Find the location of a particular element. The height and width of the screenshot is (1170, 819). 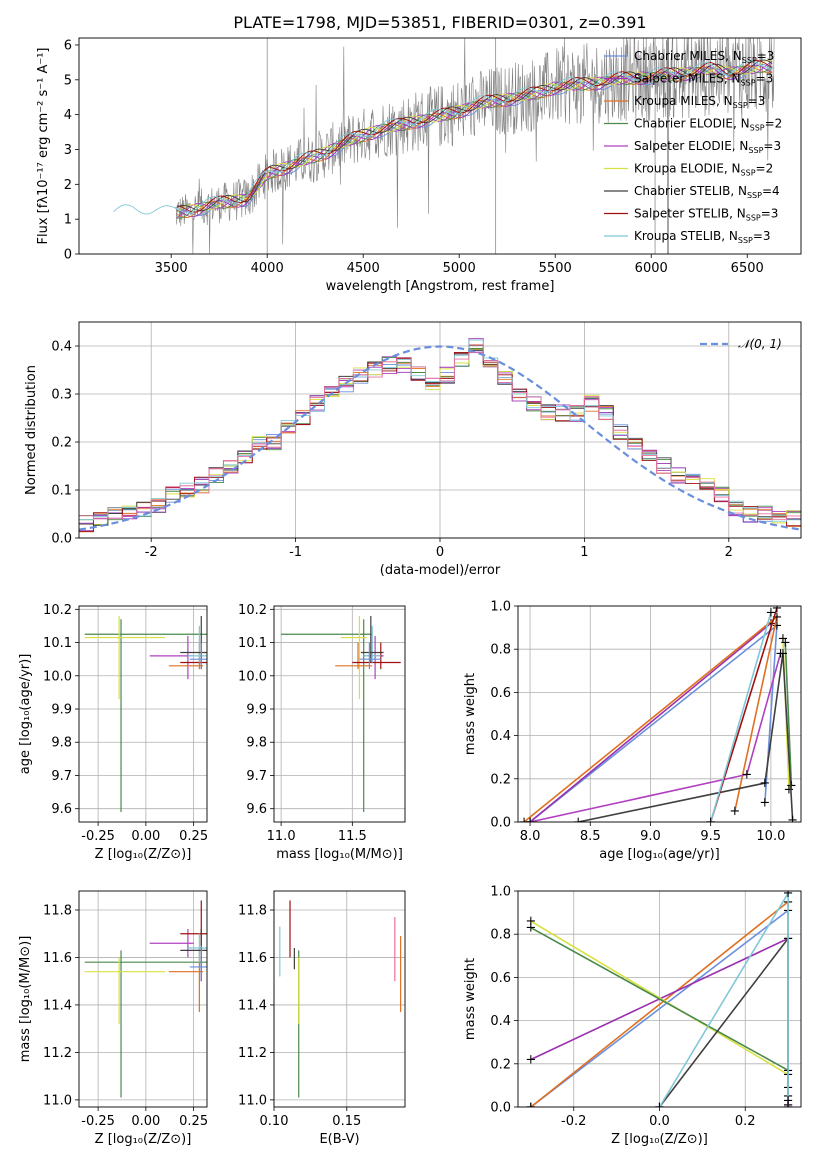

age-weight-axes-plot: +++++++++++++++++++++++ is located at coordinates (658, 717).